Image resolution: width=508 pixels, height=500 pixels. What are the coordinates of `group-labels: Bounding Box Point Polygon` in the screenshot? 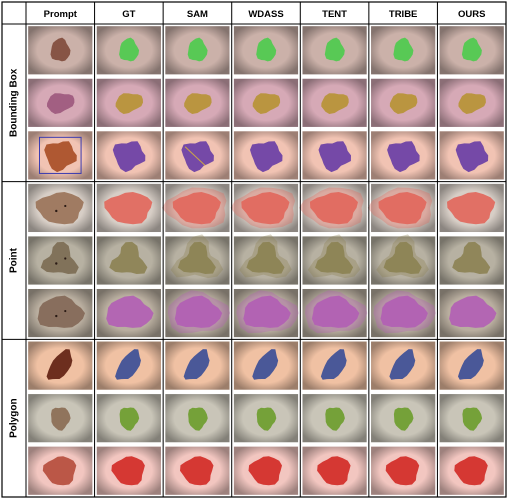 It's located at (14, 253).